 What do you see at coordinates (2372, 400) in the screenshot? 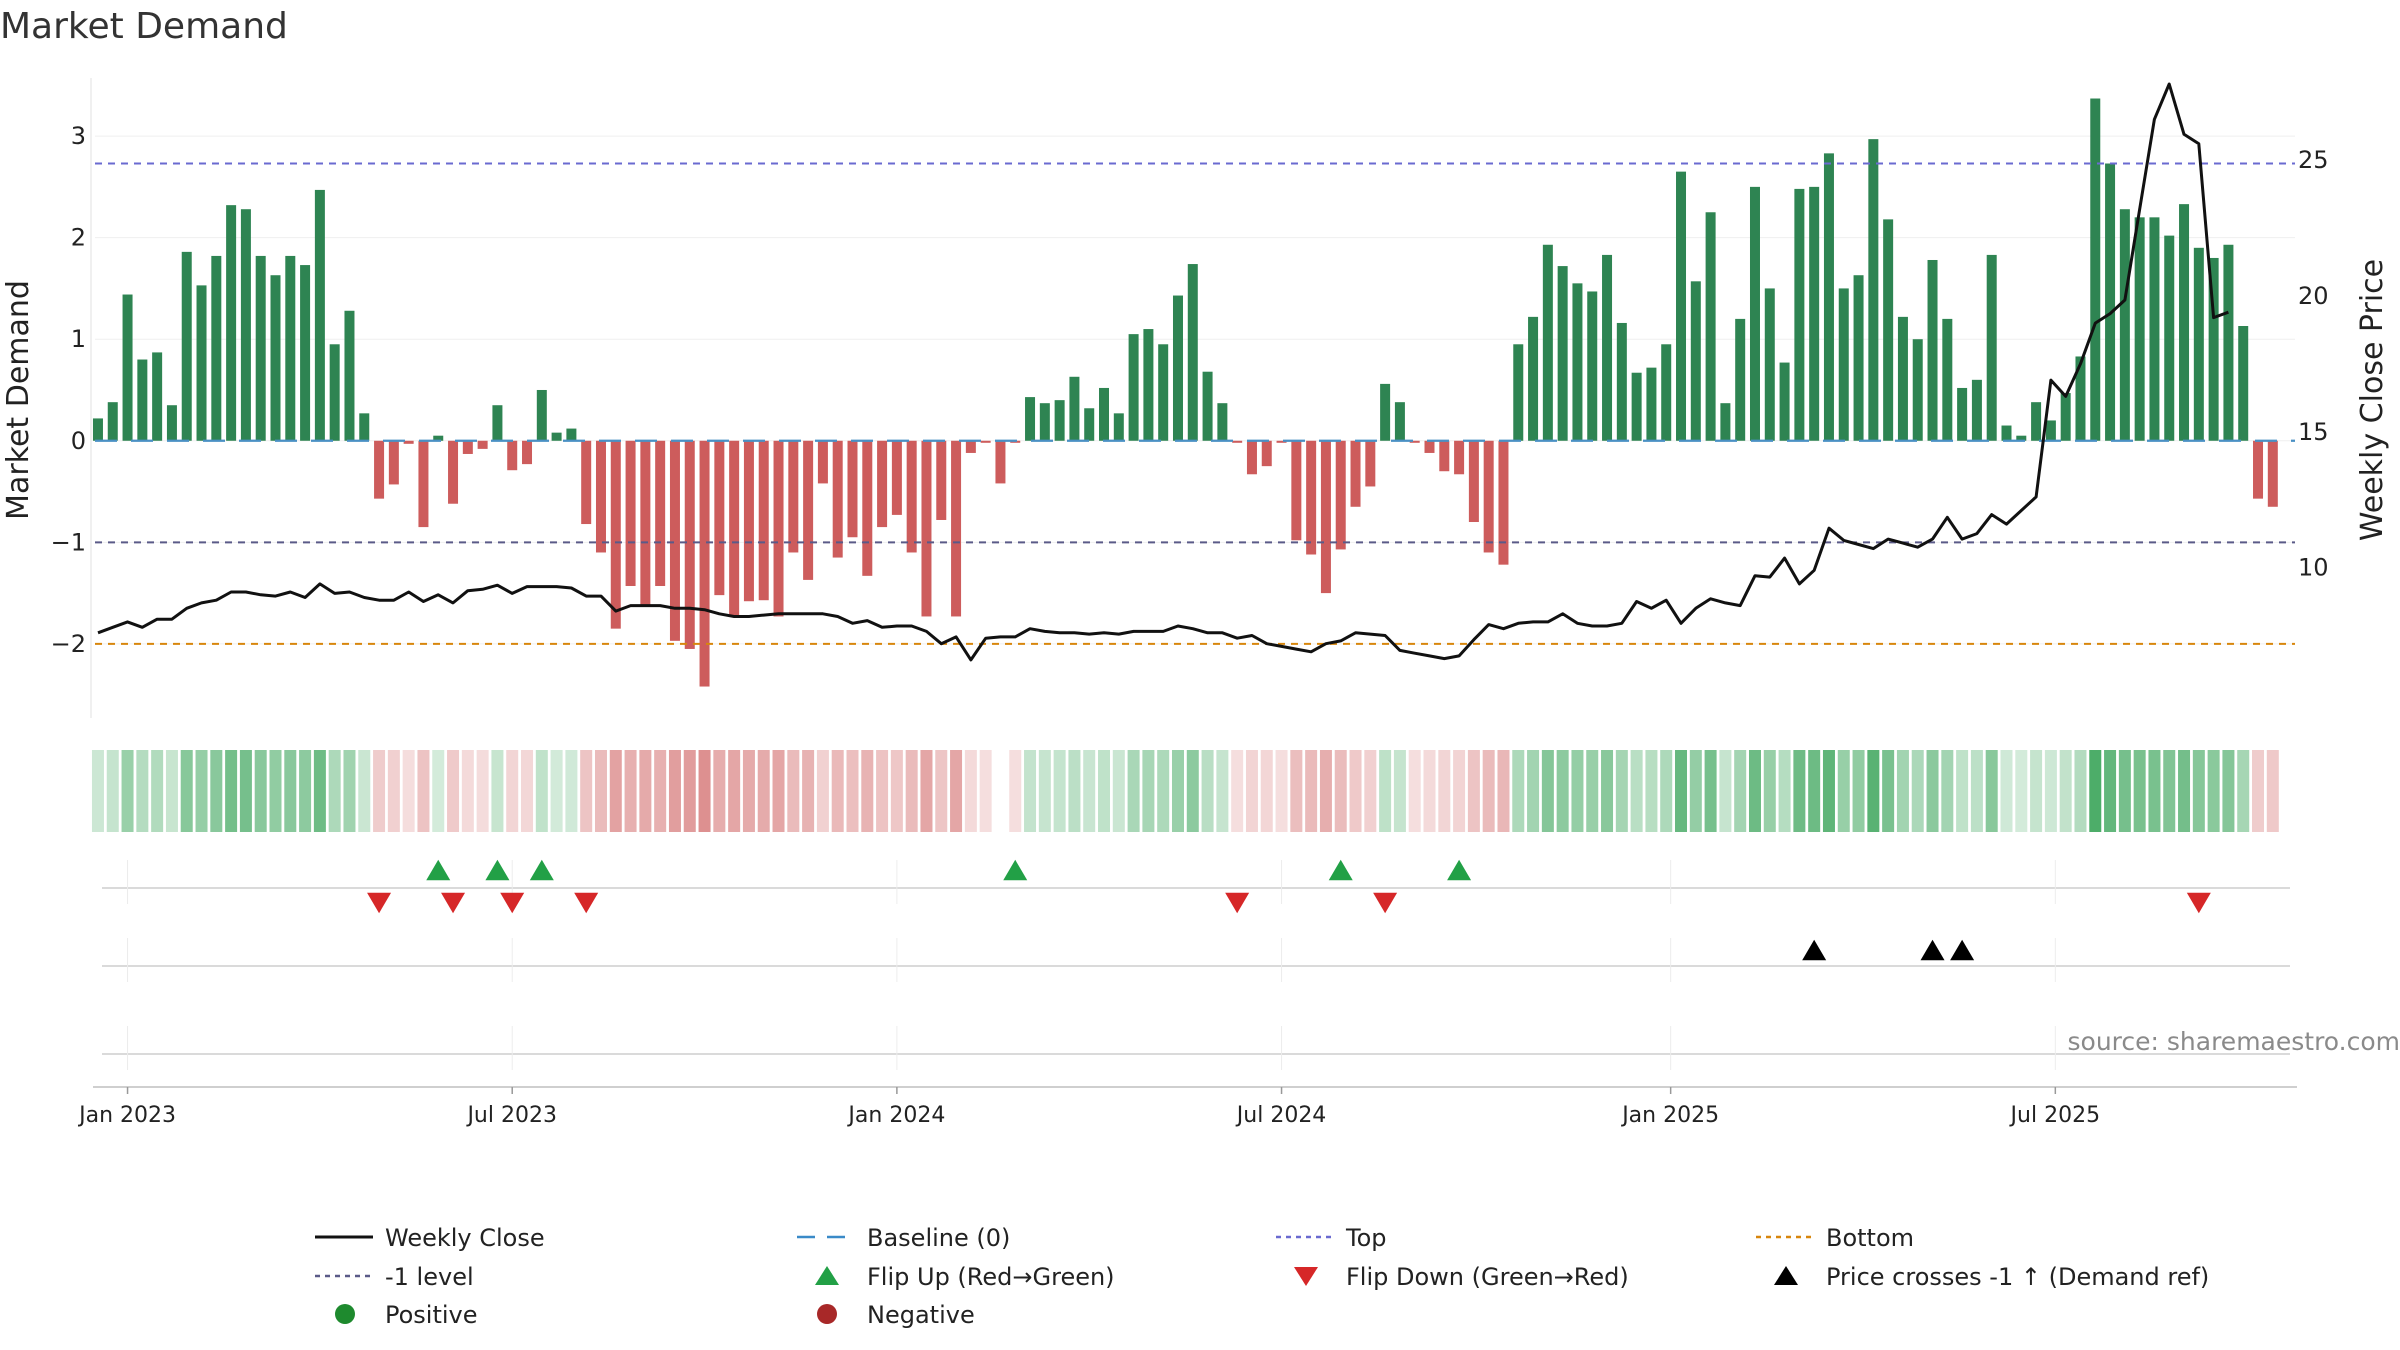
I see `y2-axis-label: Weekly Close Price` at bounding box center [2372, 400].